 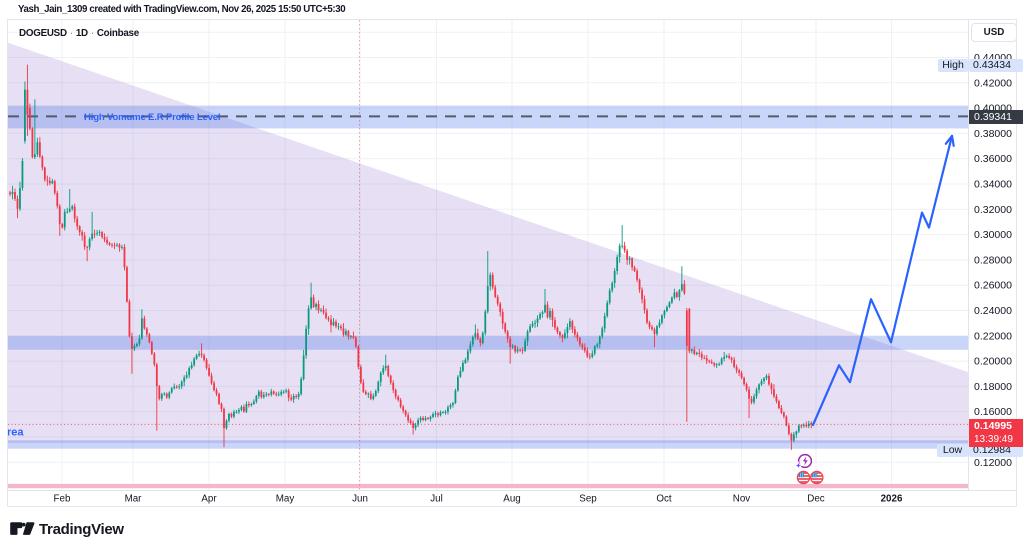 What do you see at coordinates (511, 499) in the screenshot?
I see `time-tick-label: Aug` at bounding box center [511, 499].